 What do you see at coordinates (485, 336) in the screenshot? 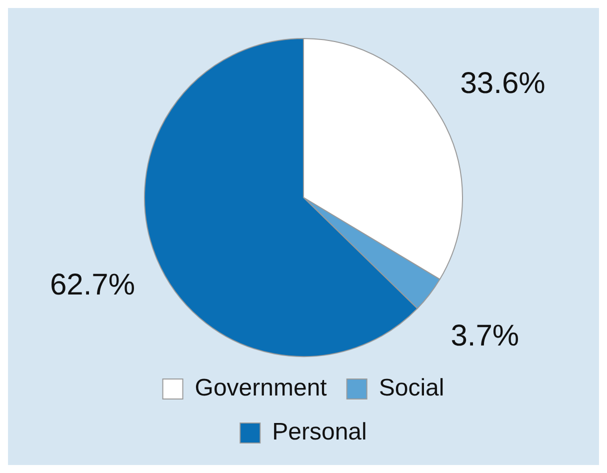
I see `data-label: 3.7%` at bounding box center [485, 336].